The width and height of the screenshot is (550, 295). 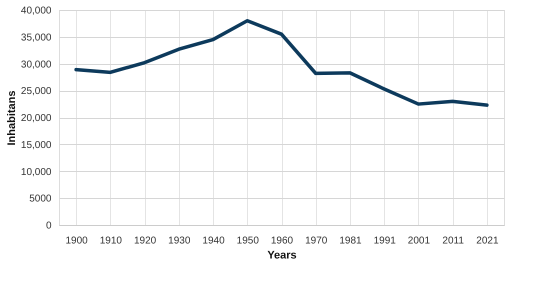 What do you see at coordinates (214, 241) in the screenshot?
I see `x-tick-label: 1940` at bounding box center [214, 241].